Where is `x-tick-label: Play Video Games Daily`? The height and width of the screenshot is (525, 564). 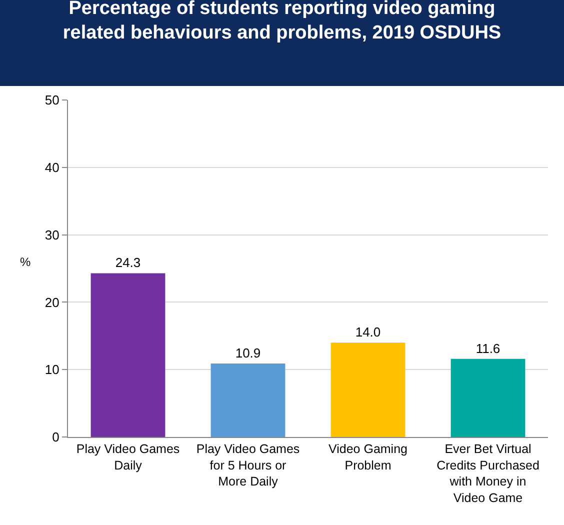
x-tick-label: Play Video Games Daily is located at coordinates (128, 457).